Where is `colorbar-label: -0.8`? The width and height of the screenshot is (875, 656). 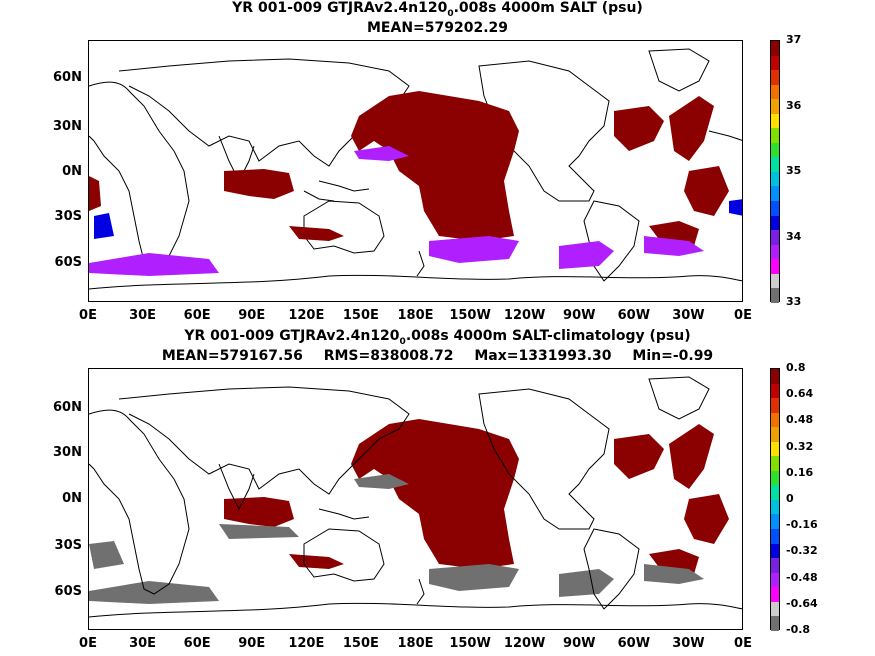
colorbar-label: -0.8 is located at coordinates (798, 629).